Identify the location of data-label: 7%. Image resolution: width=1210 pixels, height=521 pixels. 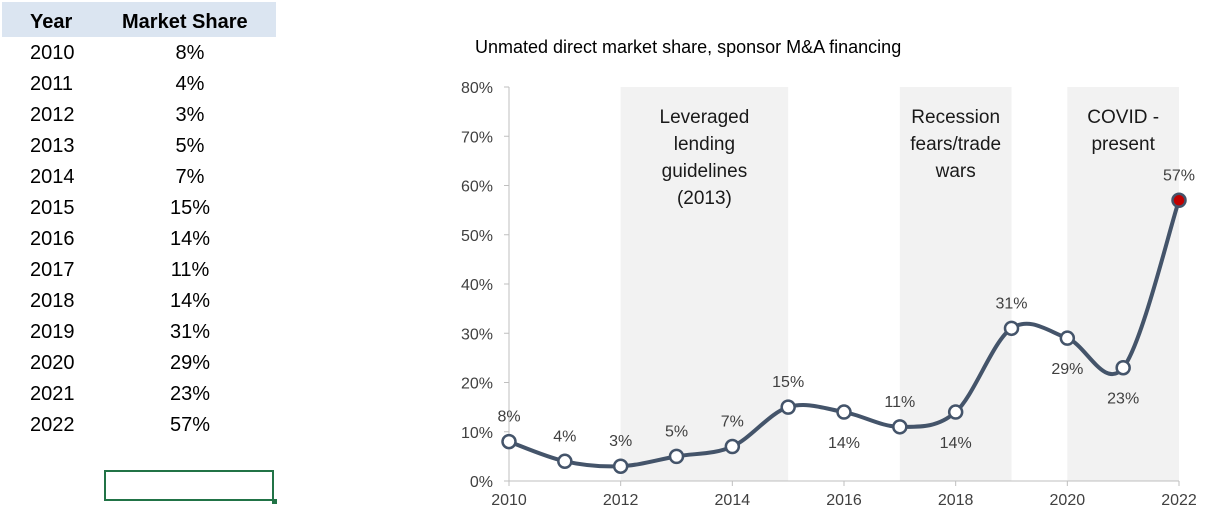
(732, 422).